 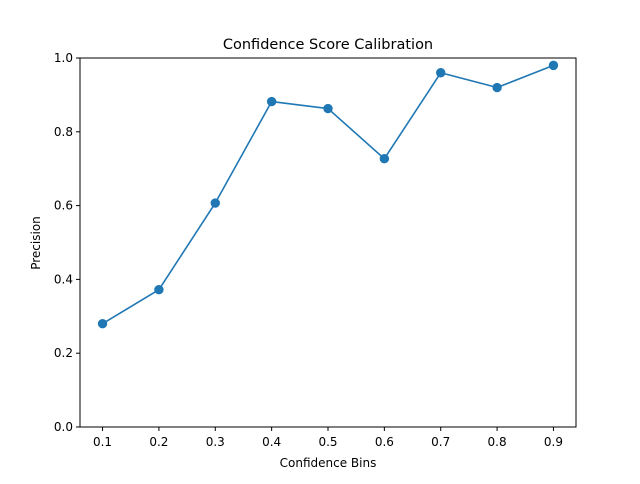 I want to click on y-axis-label: Precision, so click(x=36, y=243).